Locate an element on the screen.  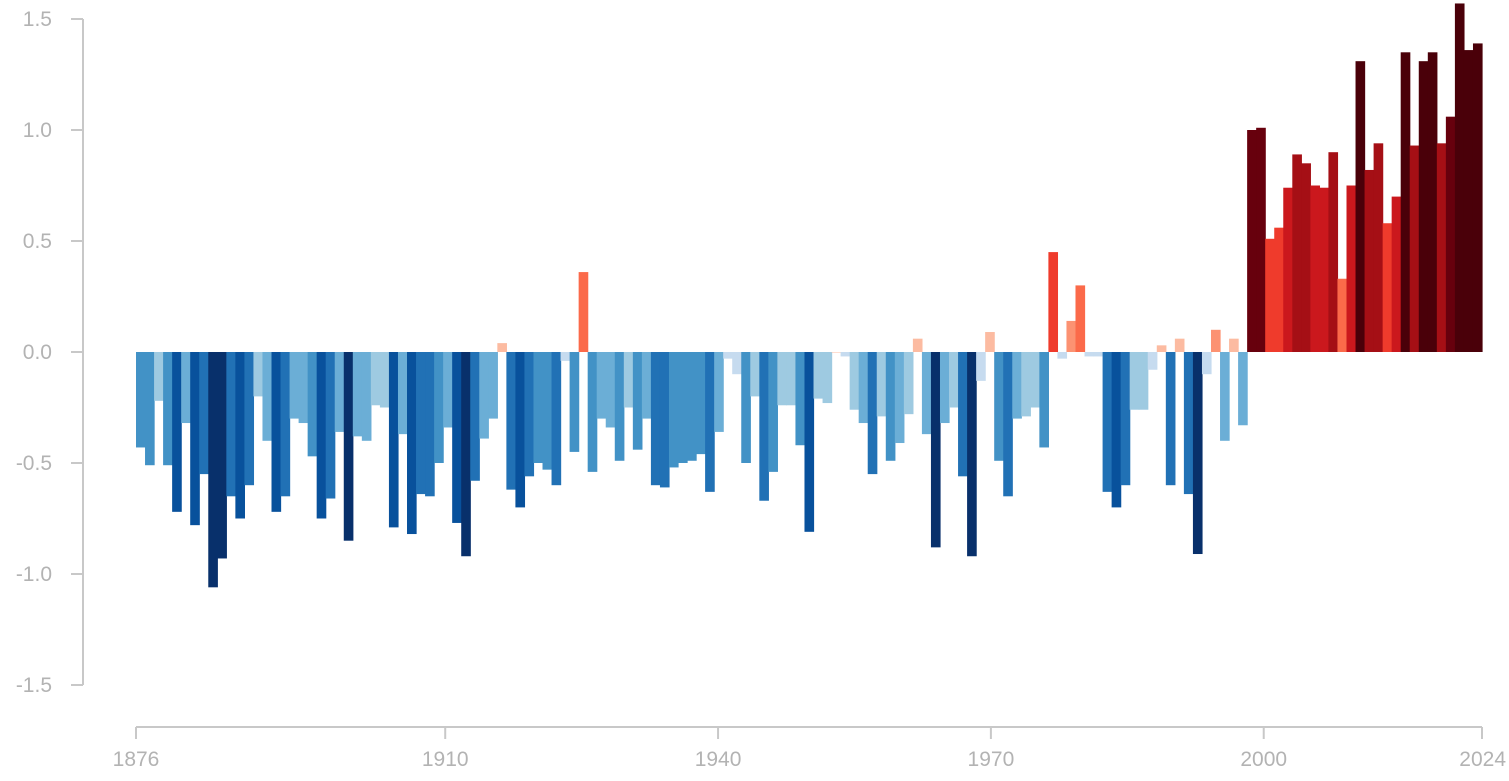
bar-2017 is located at coordinates (1414, 248).